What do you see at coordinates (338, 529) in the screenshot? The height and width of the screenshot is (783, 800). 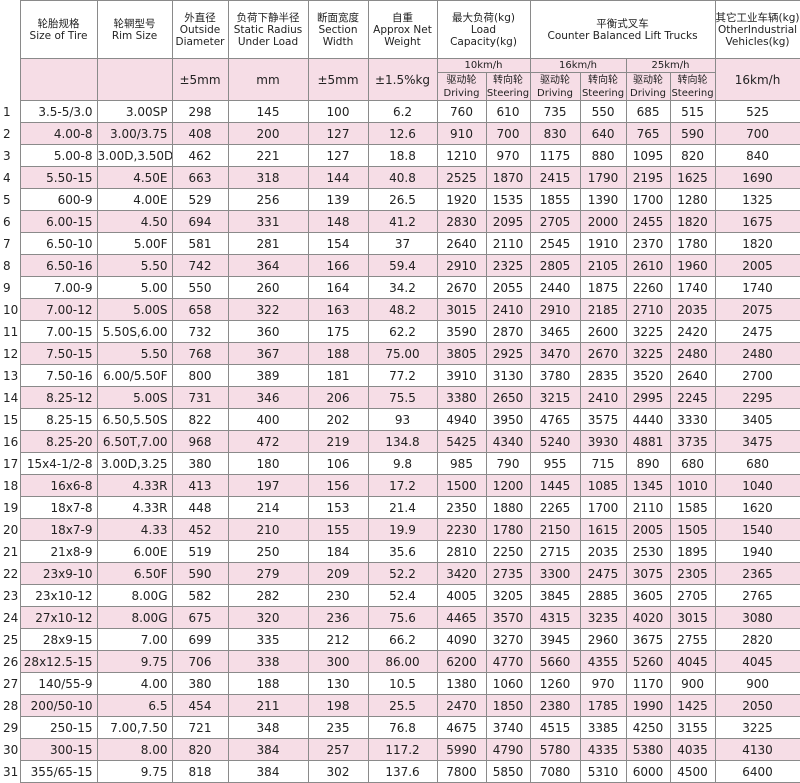 I see `data-cell: 155` at bounding box center [338, 529].